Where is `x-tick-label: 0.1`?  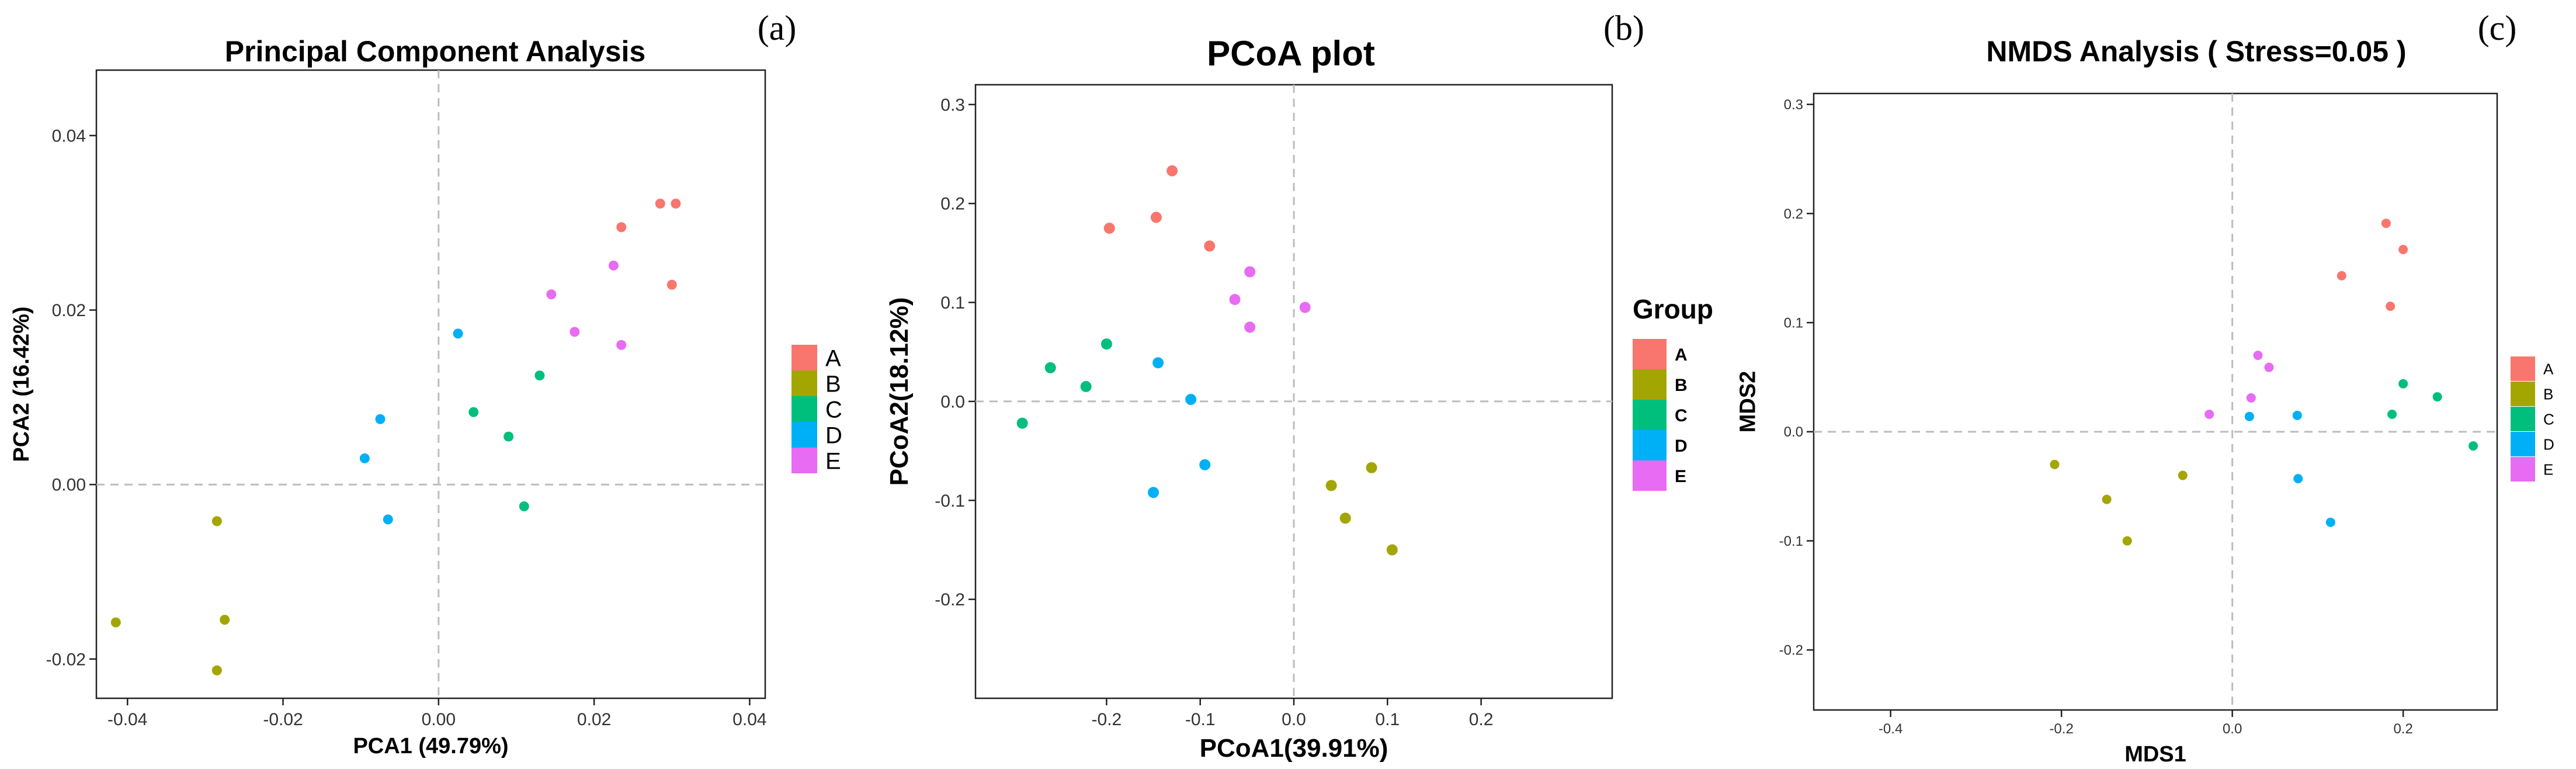
x-tick-label: 0.1 is located at coordinates (1387, 719).